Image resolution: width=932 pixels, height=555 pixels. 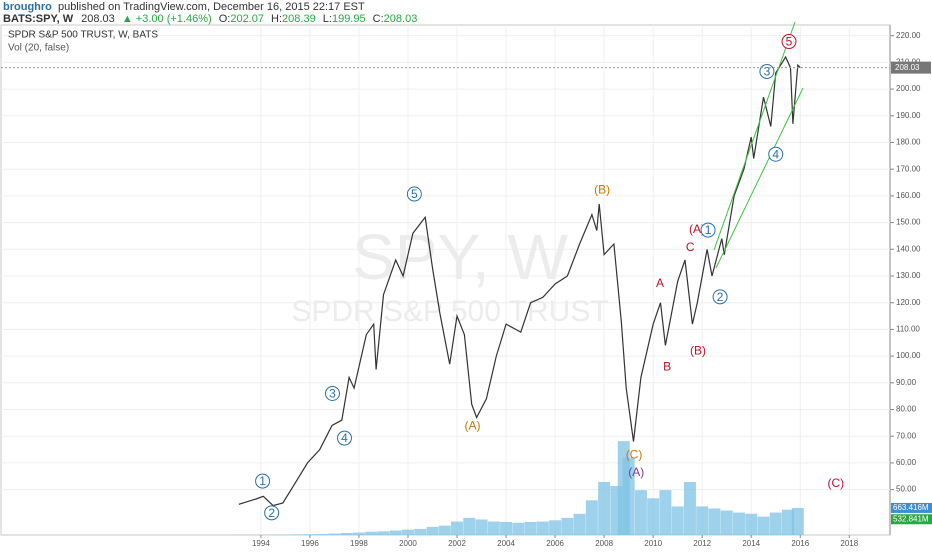 What do you see at coordinates (908, 142) in the screenshot?
I see `y-tick-label: 180.00` at bounding box center [908, 142].